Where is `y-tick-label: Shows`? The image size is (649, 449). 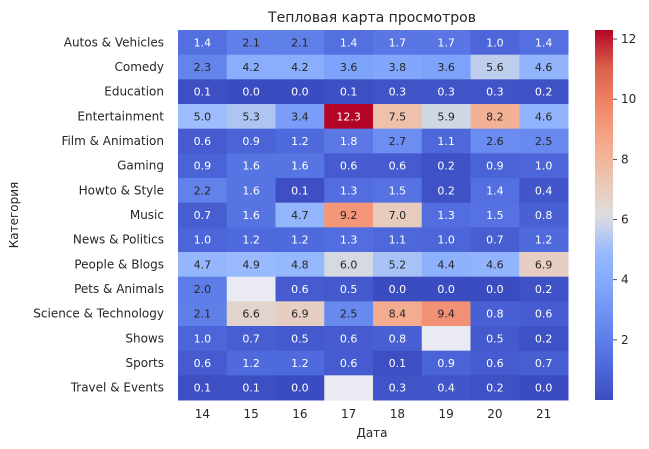
y-tick-label: Shows is located at coordinates (144, 338).